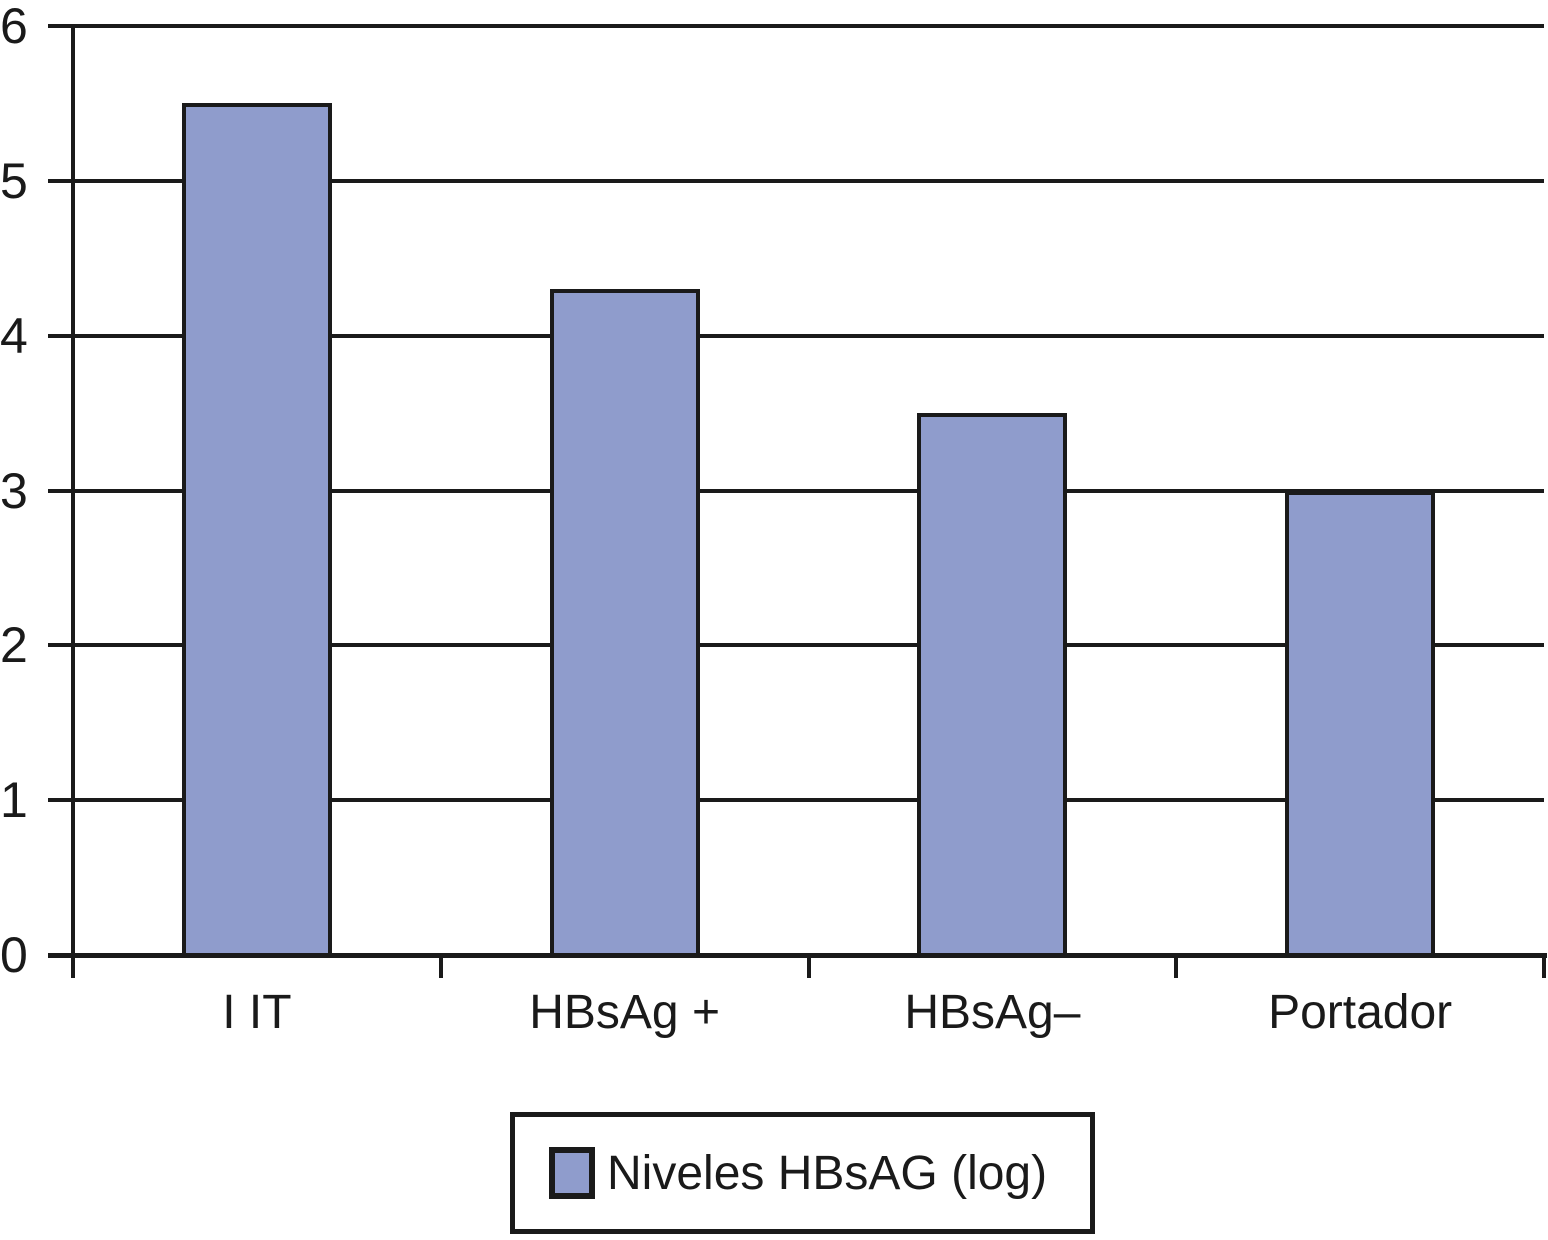  I want to click on y-tick-label: 4, so click(14, 335).